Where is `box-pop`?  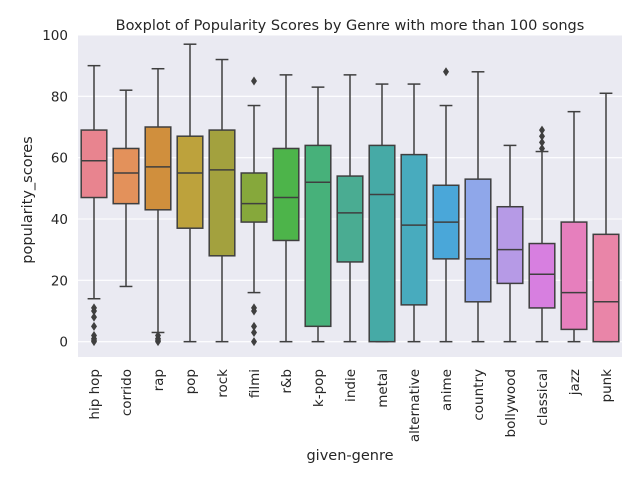
box-pop is located at coordinates (190, 193).